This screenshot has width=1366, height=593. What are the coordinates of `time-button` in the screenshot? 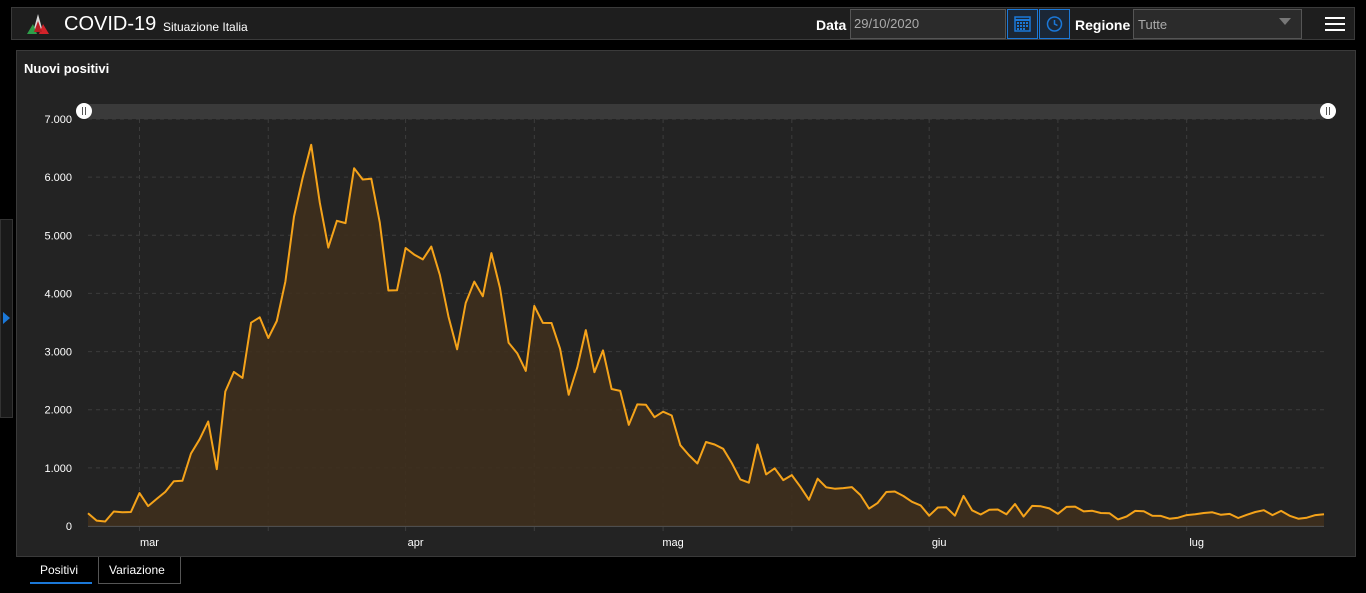 It's located at (1054, 24).